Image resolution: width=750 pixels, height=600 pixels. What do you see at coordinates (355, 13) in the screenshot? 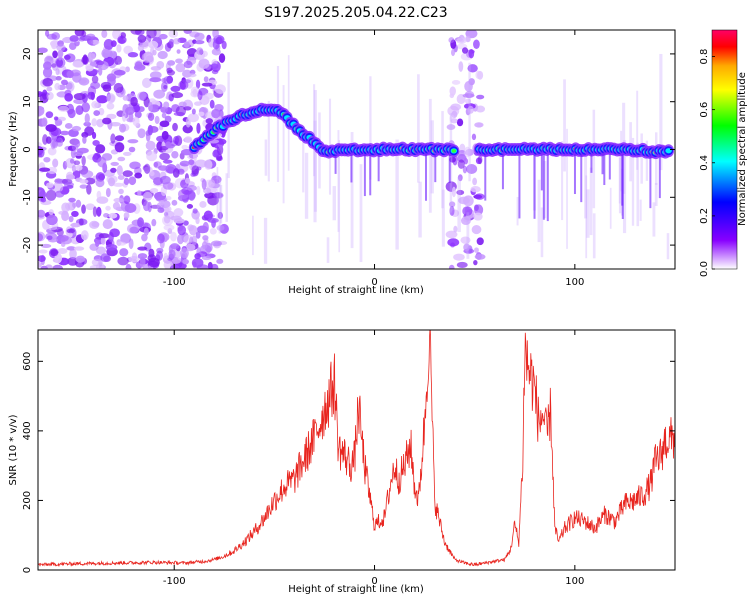
I see `figure-title: S197.2025.205.04.22.C23` at bounding box center [355, 13].